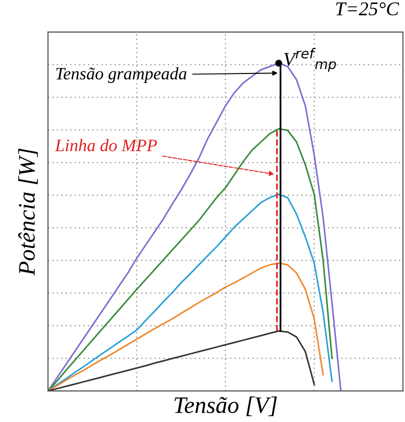 This screenshot has height=422, width=405. Describe the element at coordinates (121, 75) in the screenshot. I see `annotation: Tensão grampeada` at that location.